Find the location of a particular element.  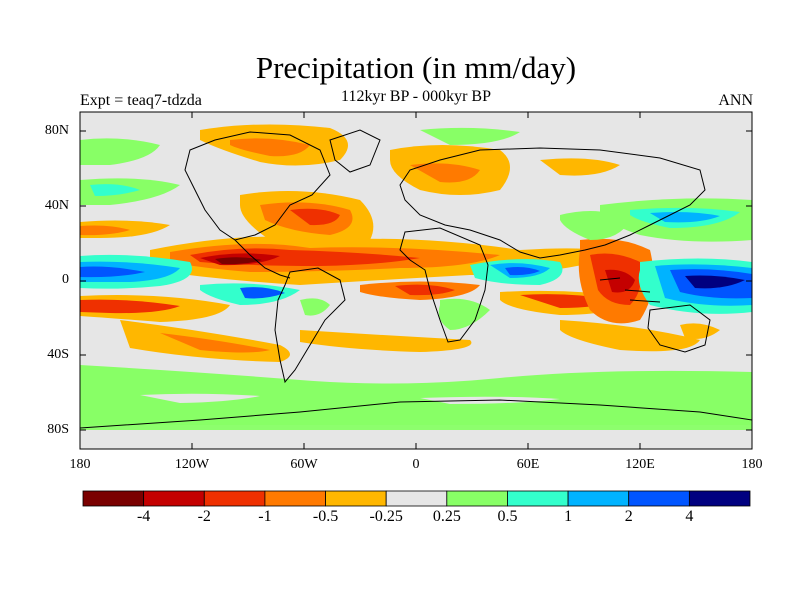

colorbar-label: -0.25 is located at coordinates (386, 516).